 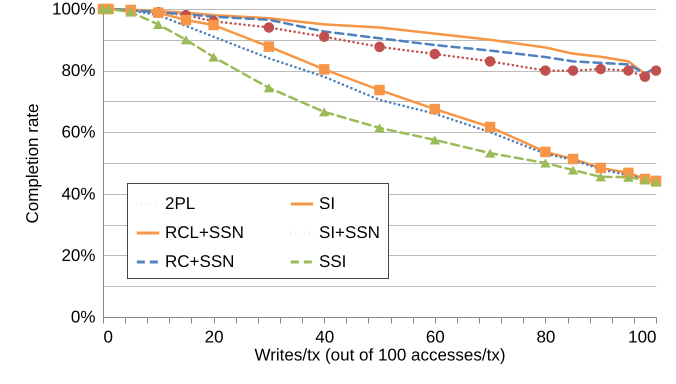 I want to click on y-tick-label: 80%, so click(x=78, y=70).